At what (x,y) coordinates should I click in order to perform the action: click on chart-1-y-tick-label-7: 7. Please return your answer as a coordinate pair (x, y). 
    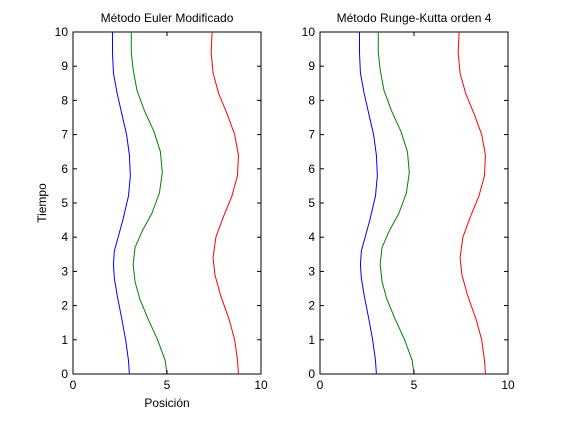
    Looking at the image, I should click on (64, 135).